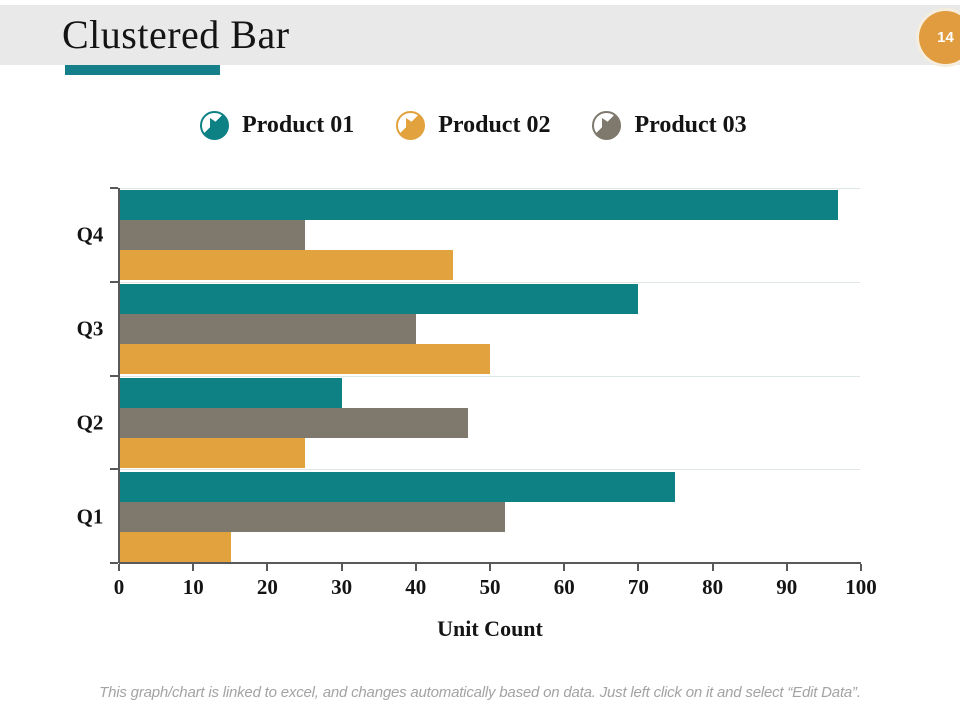  Describe the element at coordinates (267, 587) in the screenshot. I see `x-axis-tick-label: 20` at that location.